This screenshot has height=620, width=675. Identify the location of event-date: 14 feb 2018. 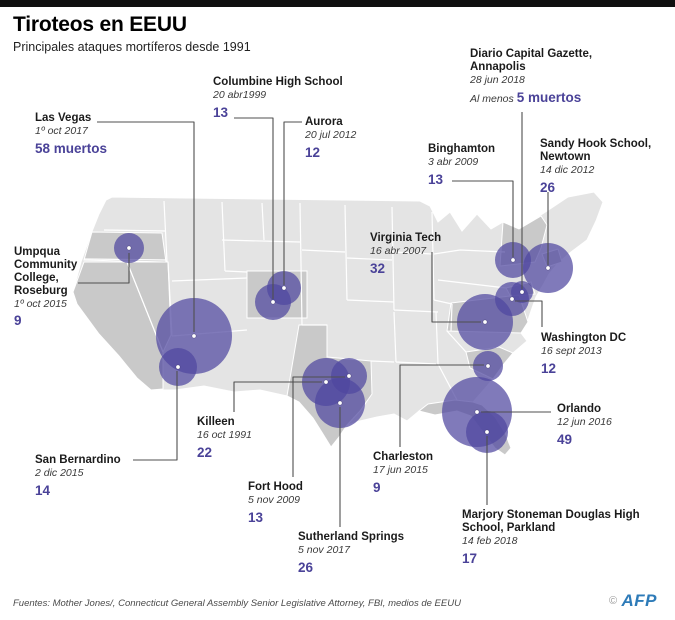
(490, 540).